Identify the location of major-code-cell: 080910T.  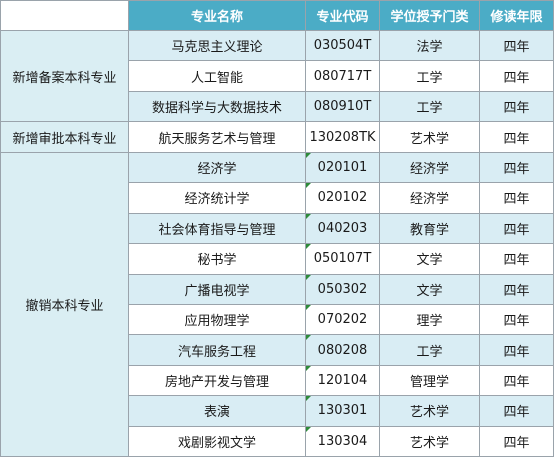
(342, 106).